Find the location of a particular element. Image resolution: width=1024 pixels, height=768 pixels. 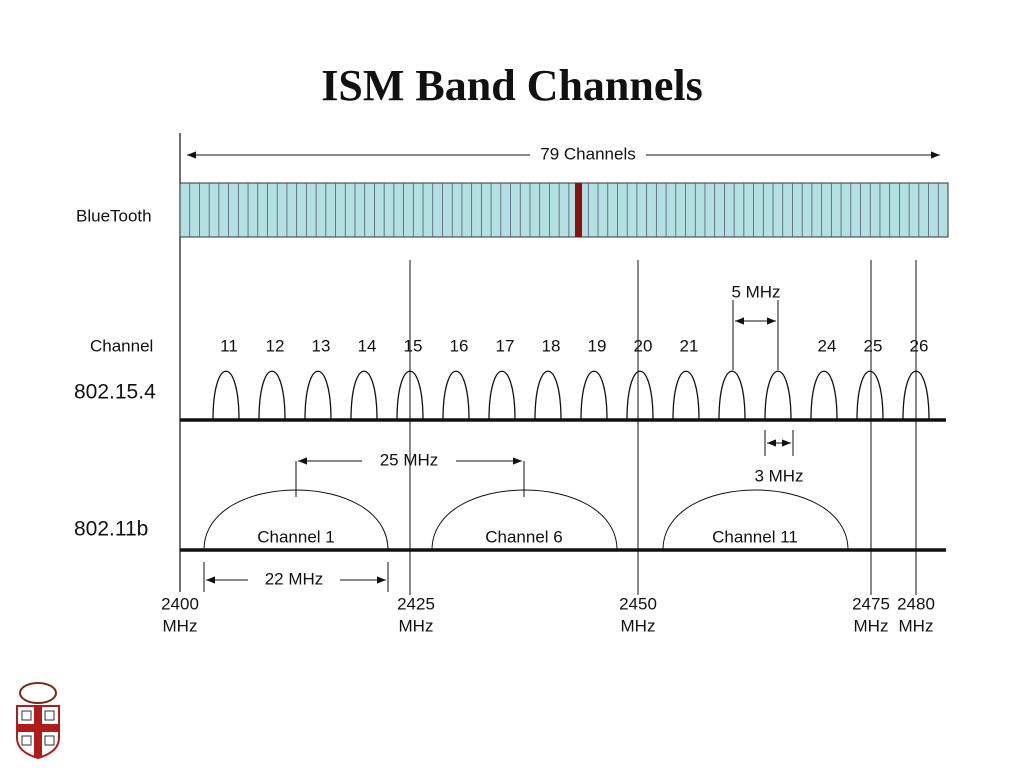

channel-number: 13 is located at coordinates (321, 345).